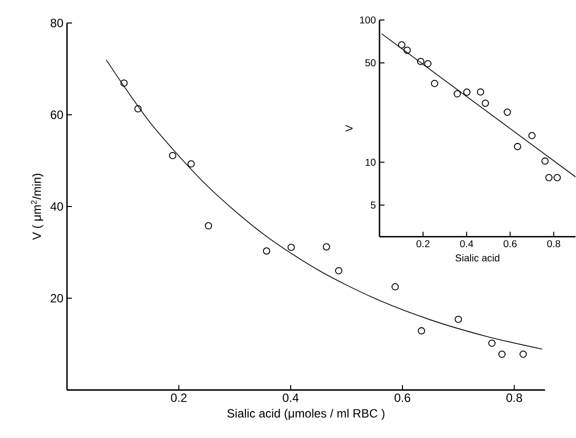 This screenshot has height=438, width=576. Describe the element at coordinates (57, 298) in the screenshot. I see `y-tick-label: 20` at that location.